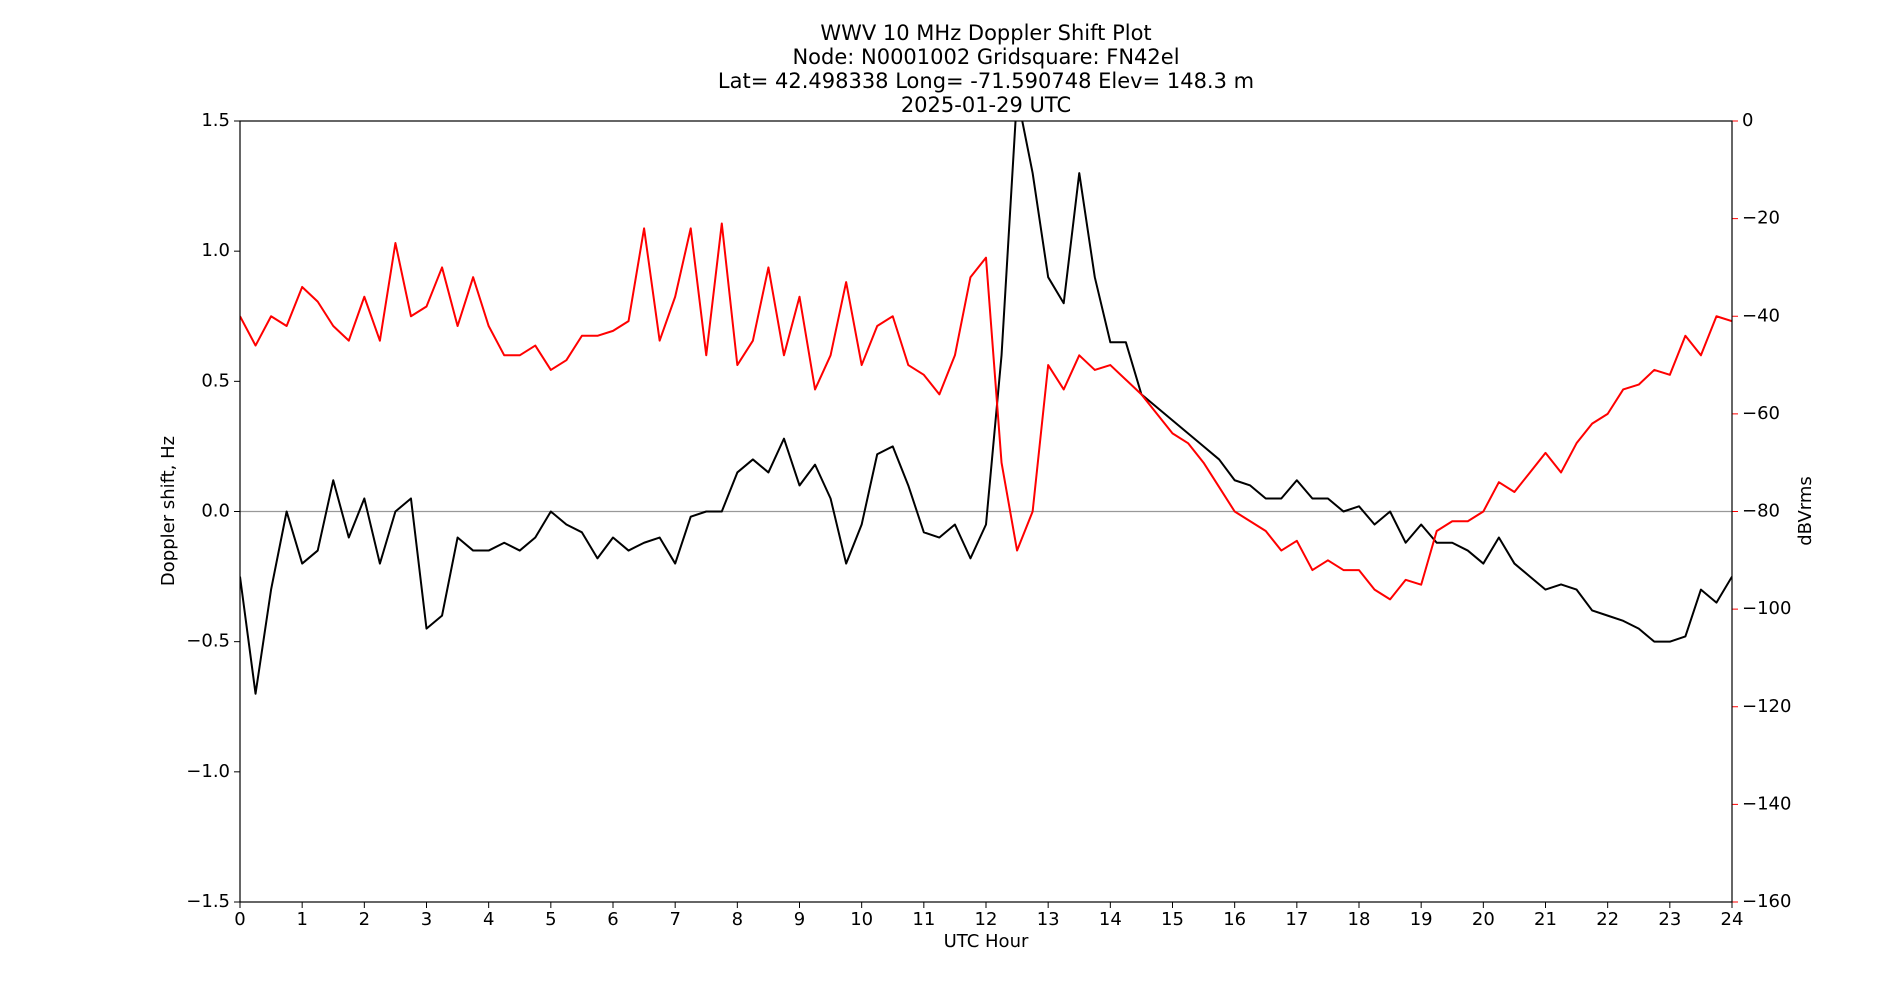  I want to click on x-tick-label: 20, so click(1483, 919).